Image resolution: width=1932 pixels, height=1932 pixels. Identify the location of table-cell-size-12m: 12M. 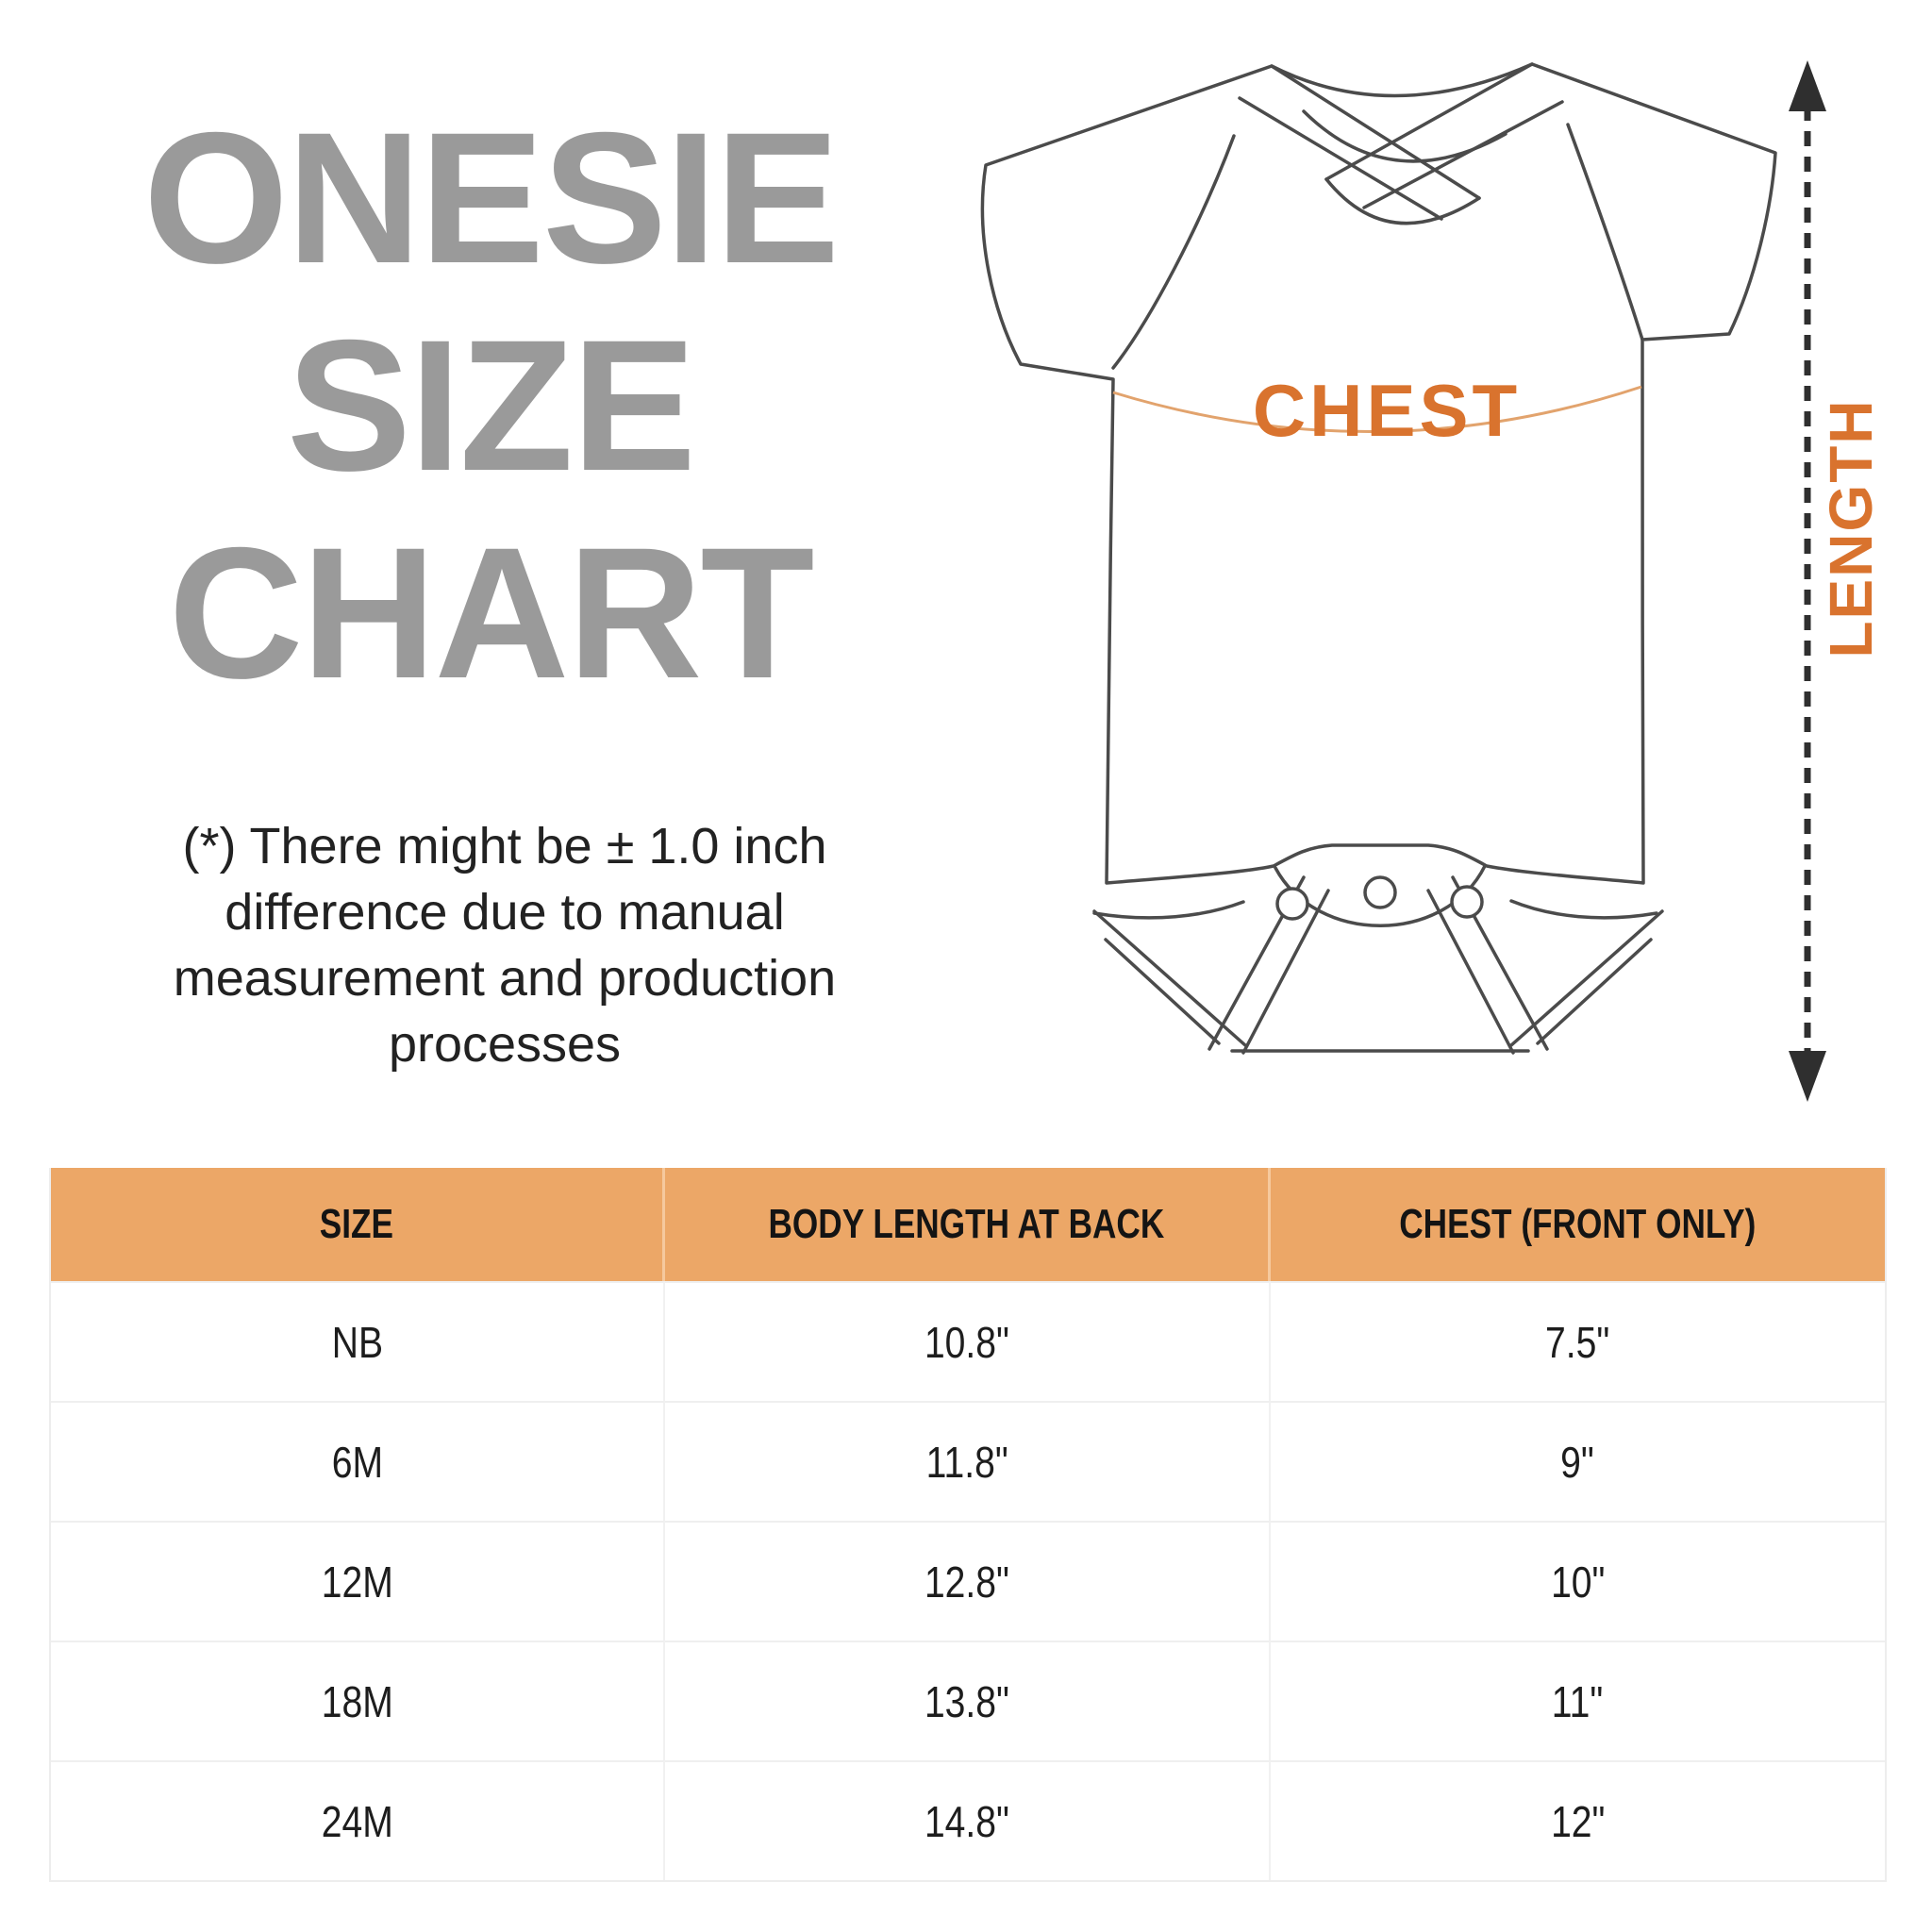
(358, 1581).